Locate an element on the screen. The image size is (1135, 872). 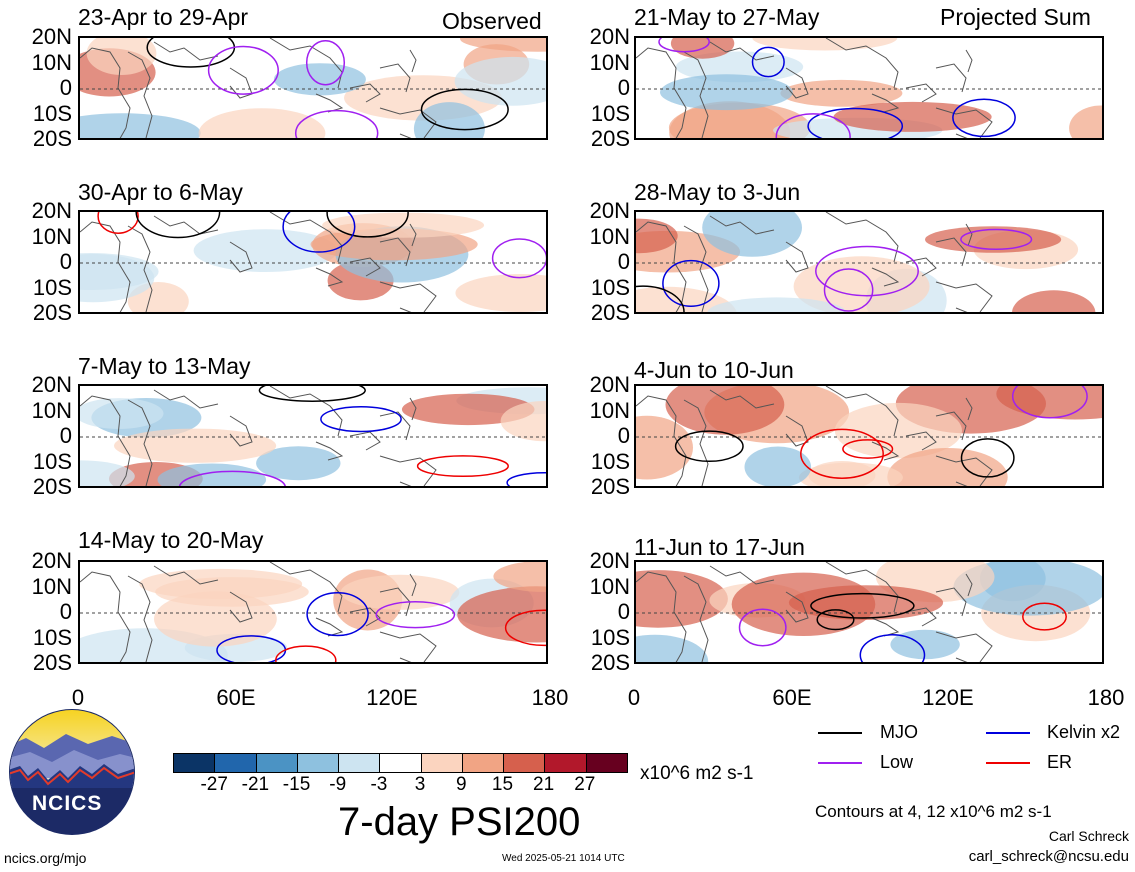
legend-line-low is located at coordinates (840, 763).